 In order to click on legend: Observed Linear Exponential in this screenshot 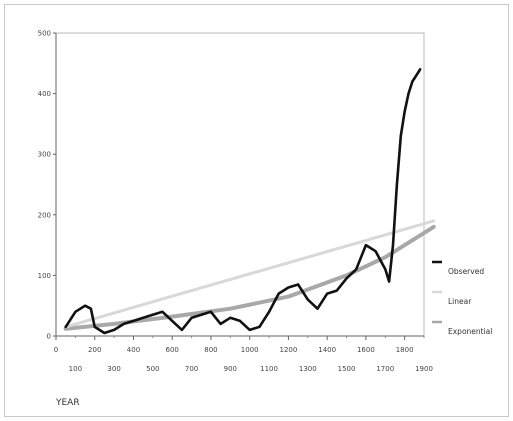, I will do `click(462, 298)`.